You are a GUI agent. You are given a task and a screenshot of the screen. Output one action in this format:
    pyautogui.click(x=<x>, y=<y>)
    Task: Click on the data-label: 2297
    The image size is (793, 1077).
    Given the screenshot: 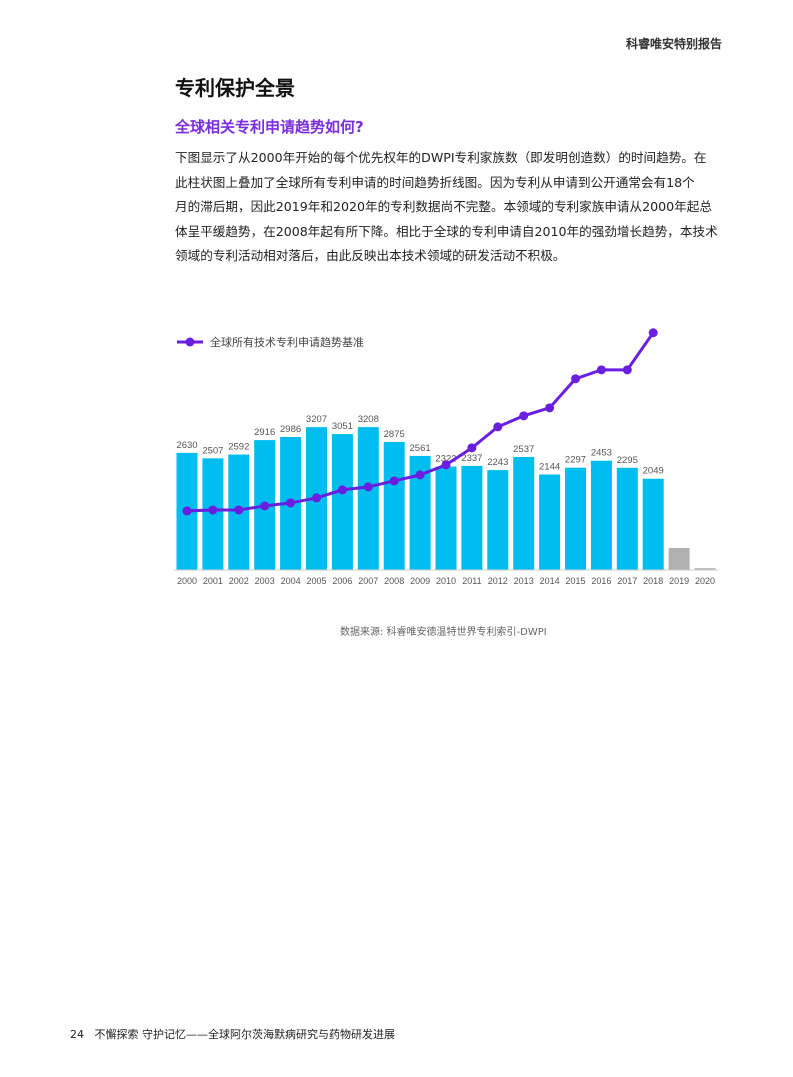 What is the action you would take?
    pyautogui.click(x=575, y=460)
    